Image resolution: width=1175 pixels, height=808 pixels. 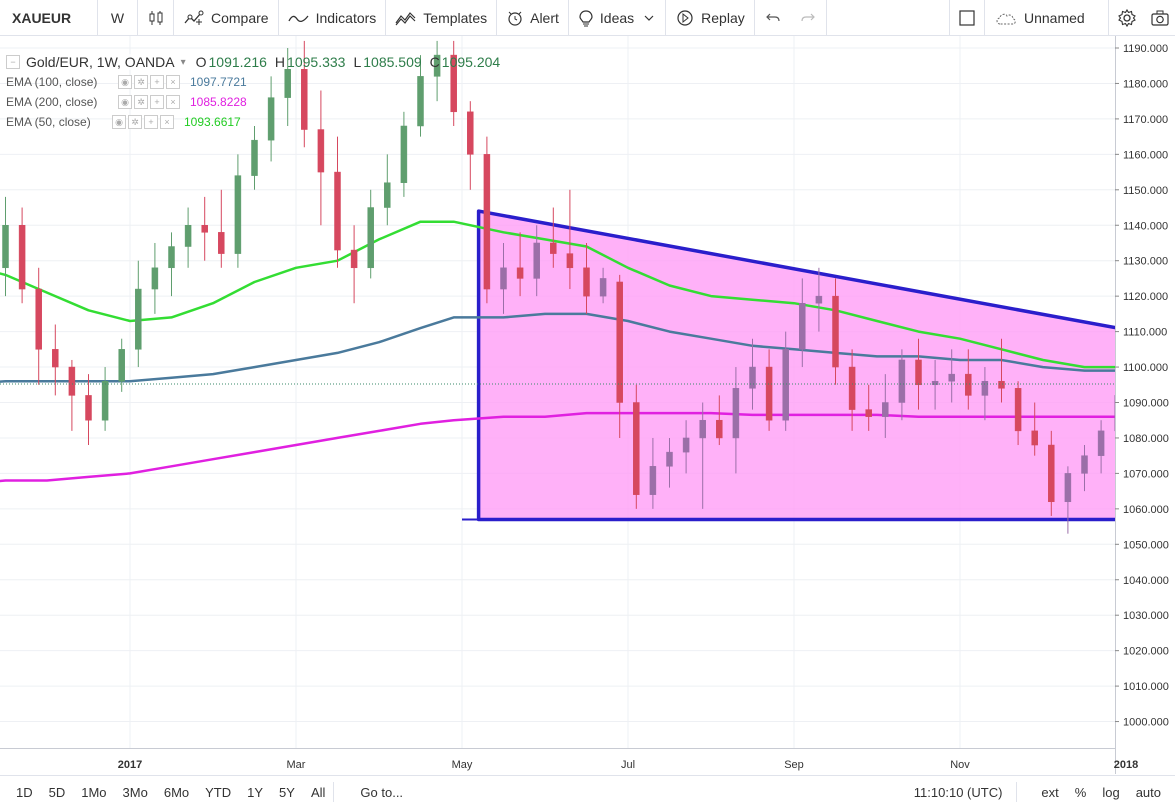 What do you see at coordinates (94, 792) in the screenshot?
I see `range-1mo: 1Mo` at bounding box center [94, 792].